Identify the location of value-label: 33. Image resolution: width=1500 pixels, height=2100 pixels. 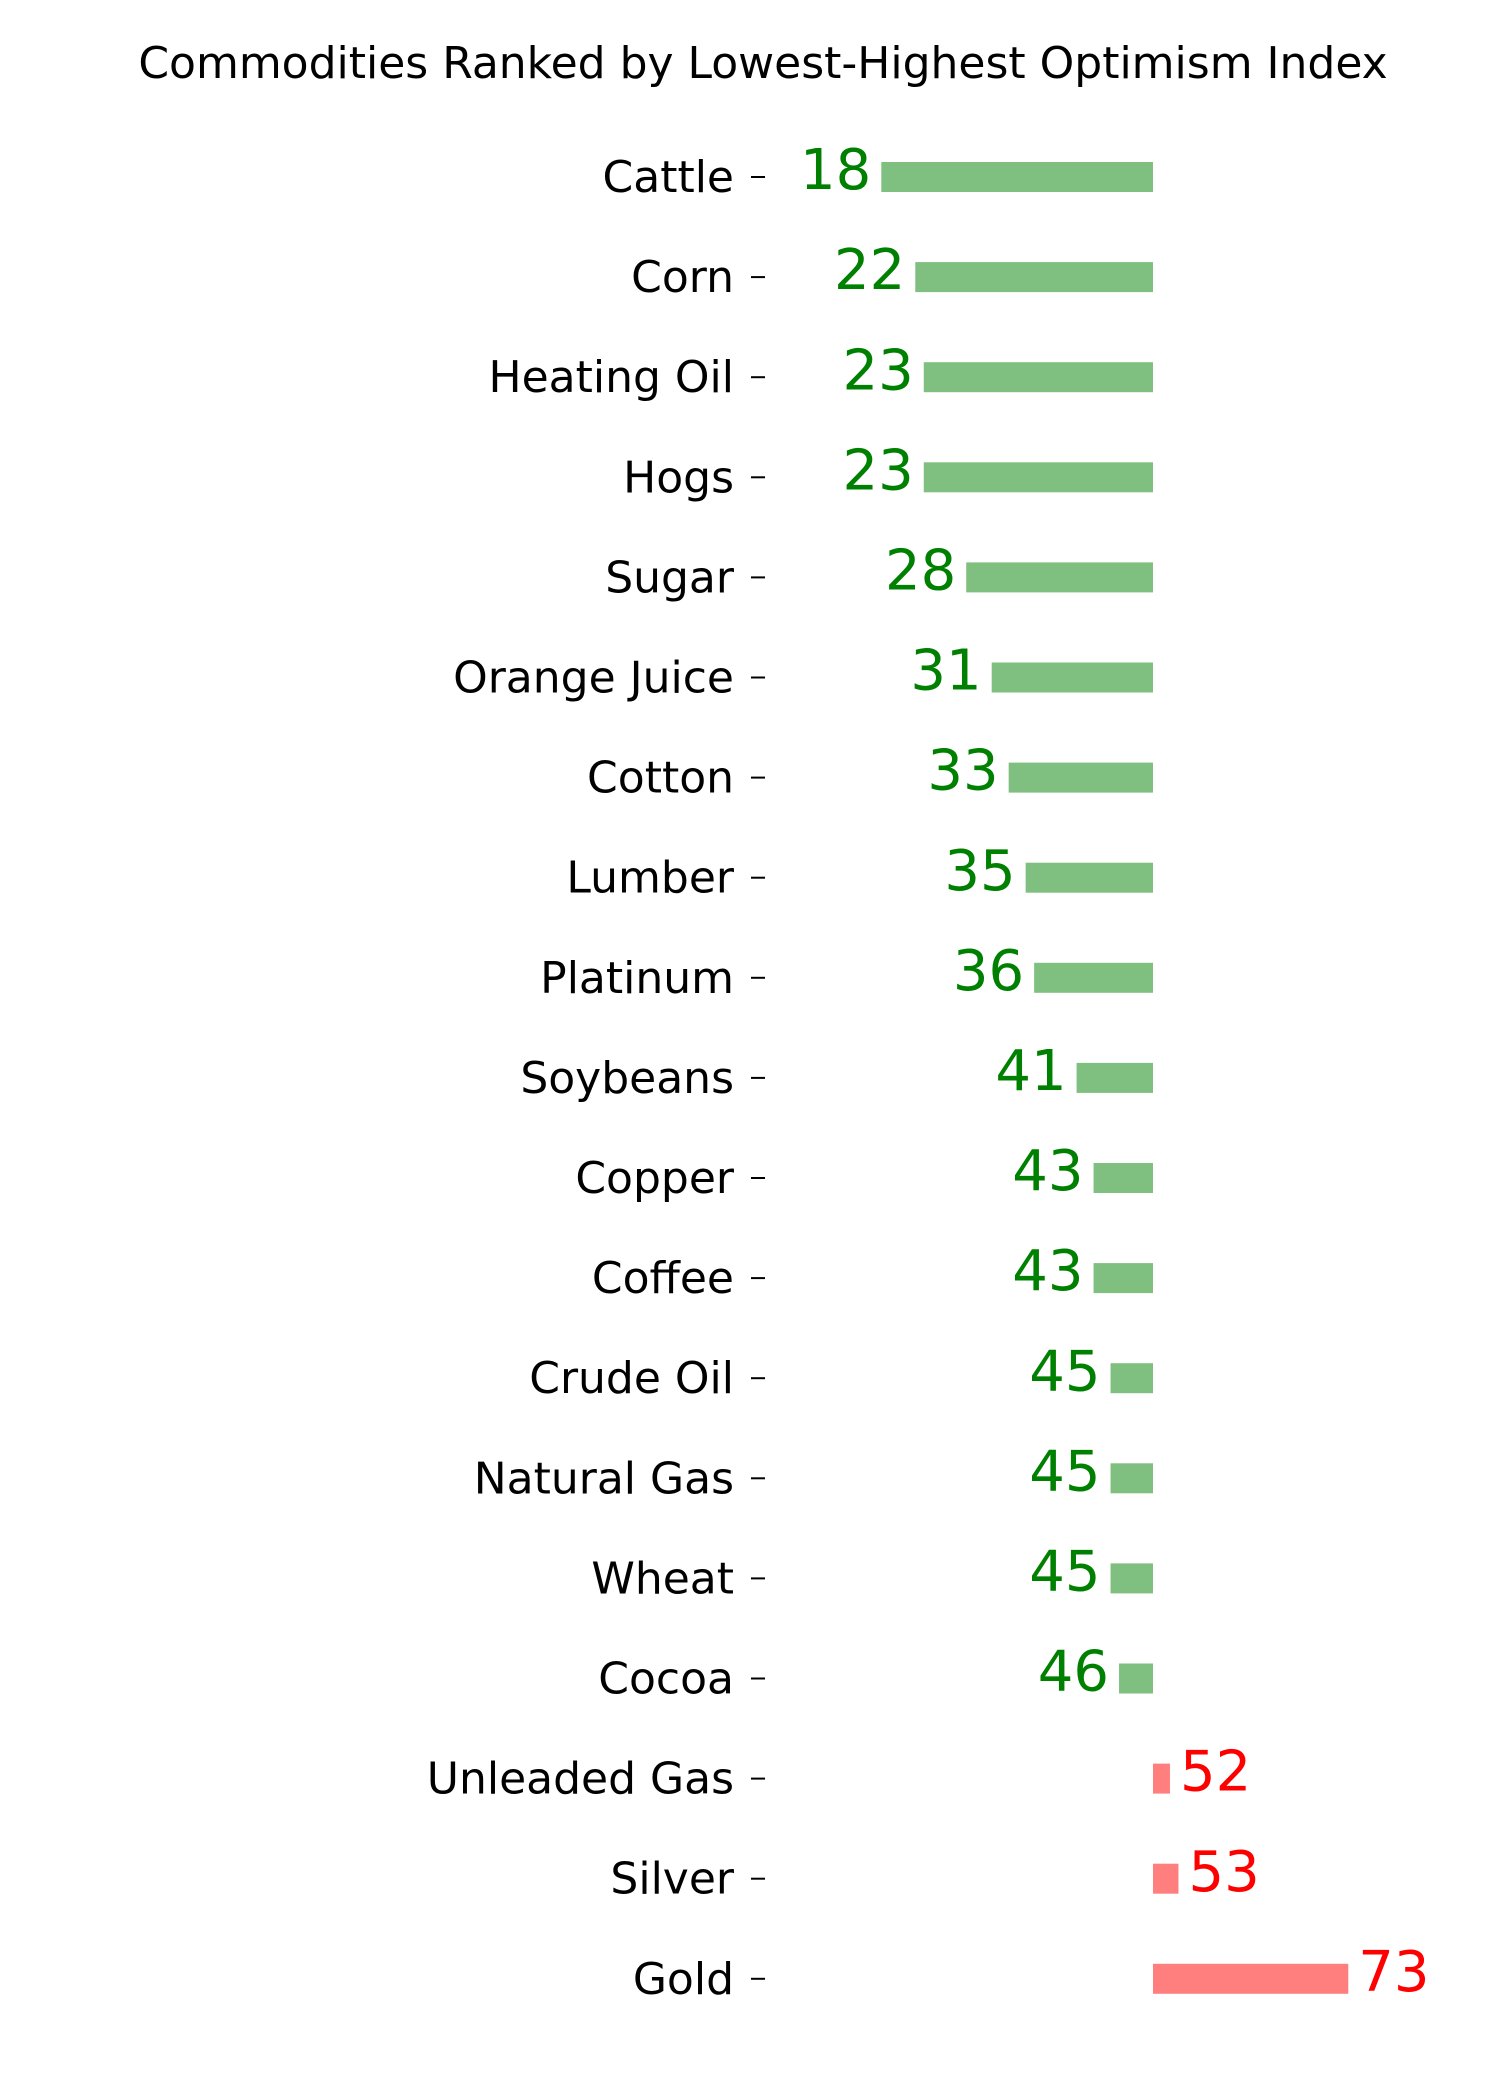
(962, 771).